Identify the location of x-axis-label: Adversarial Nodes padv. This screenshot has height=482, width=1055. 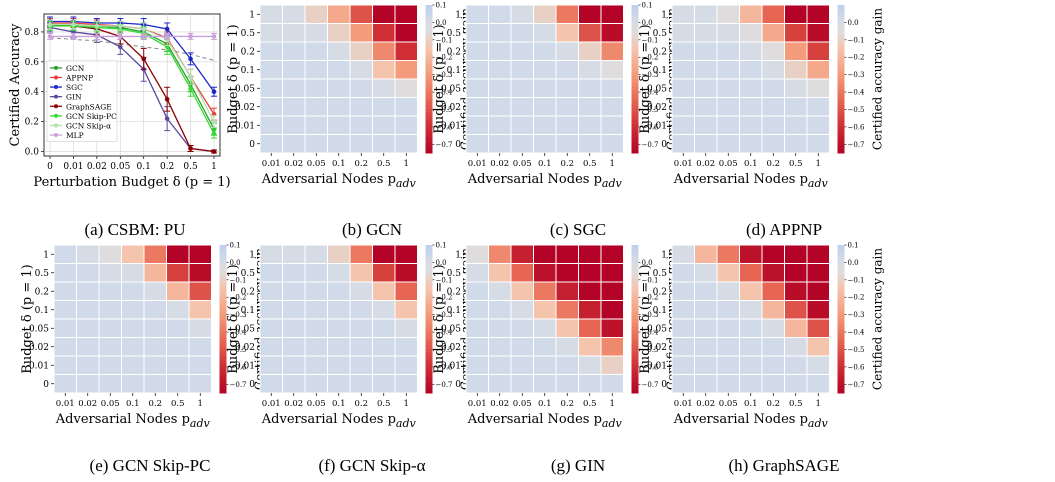
(133, 421).